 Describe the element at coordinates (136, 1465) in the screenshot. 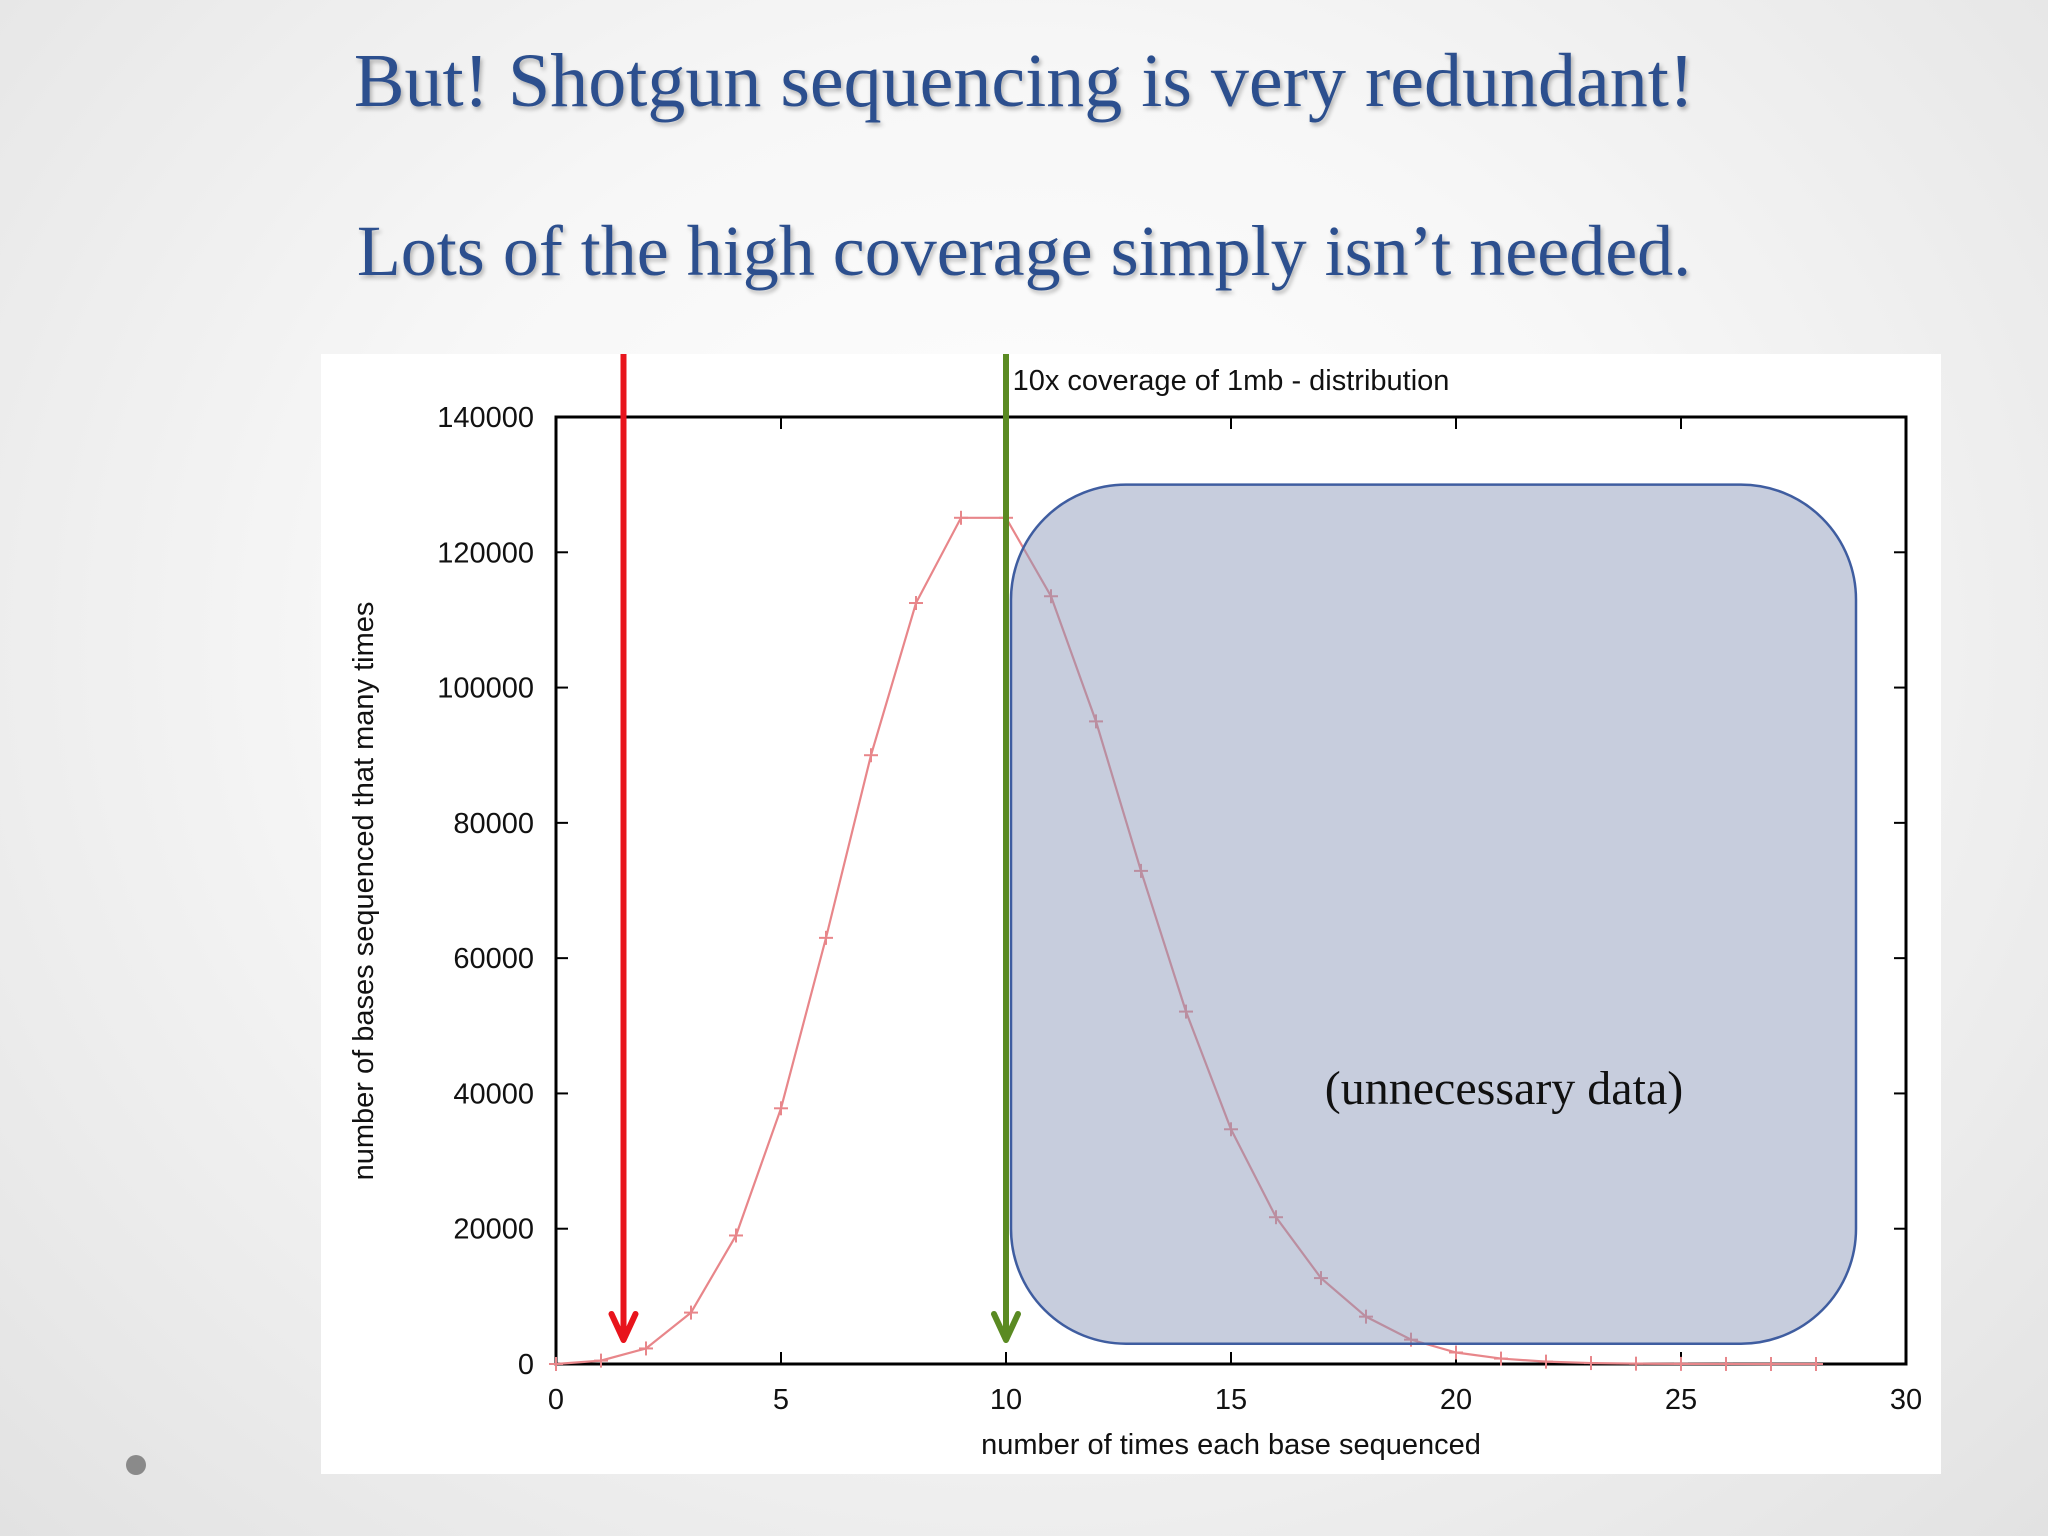

I see `slide-bullet` at that location.